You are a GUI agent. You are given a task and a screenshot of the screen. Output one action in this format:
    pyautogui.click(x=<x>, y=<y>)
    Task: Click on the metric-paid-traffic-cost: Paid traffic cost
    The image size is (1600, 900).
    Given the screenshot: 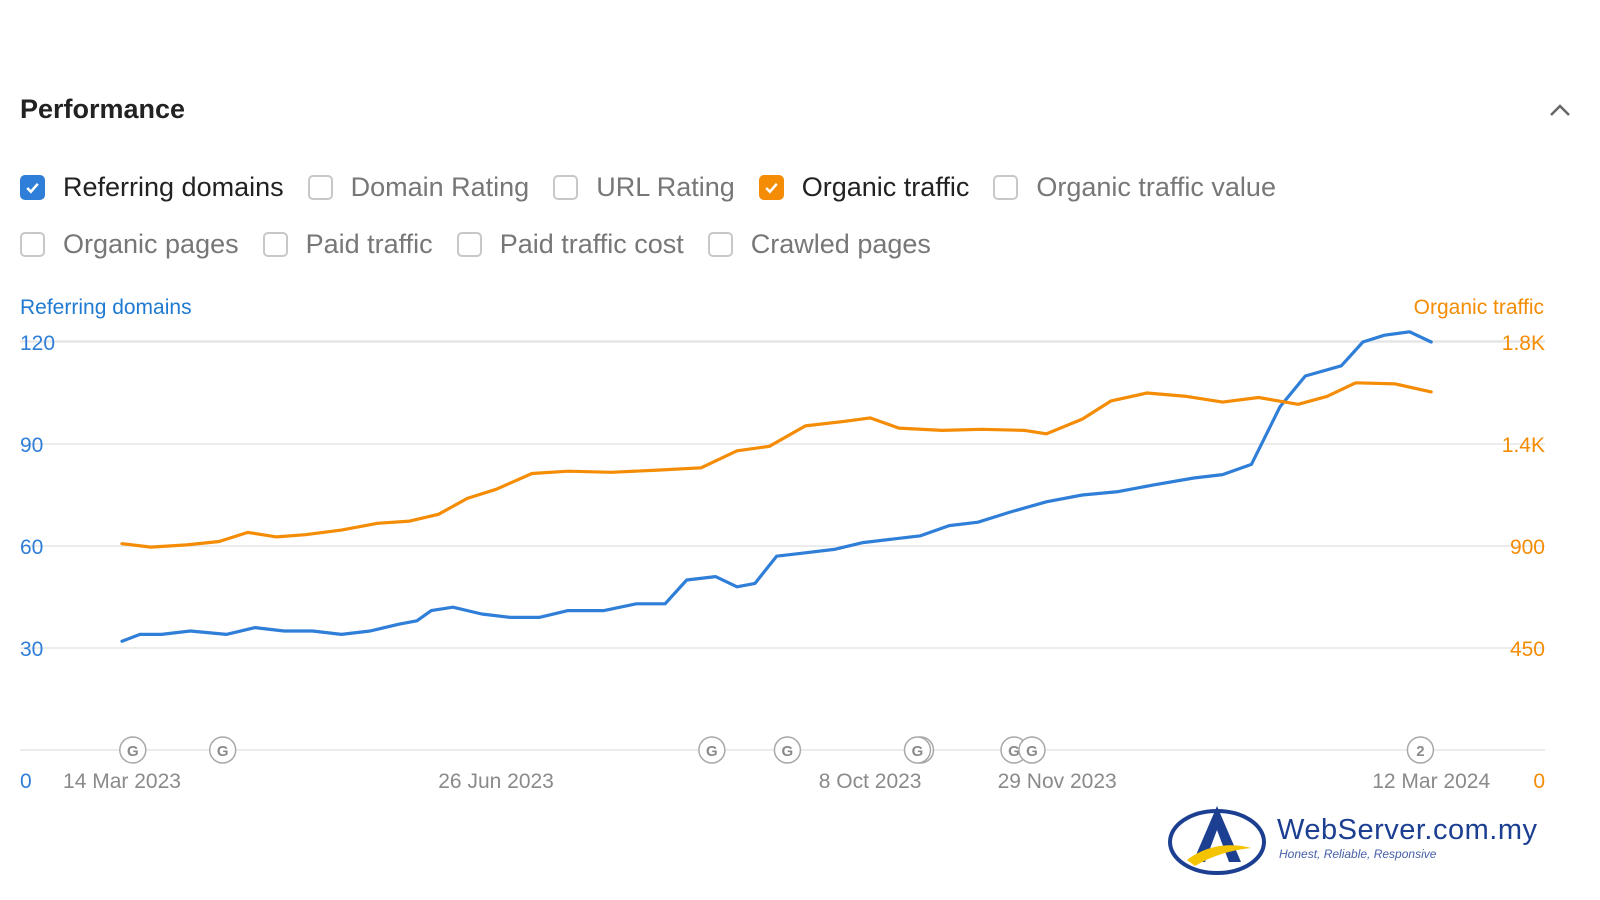 What is the action you would take?
    pyautogui.click(x=570, y=244)
    